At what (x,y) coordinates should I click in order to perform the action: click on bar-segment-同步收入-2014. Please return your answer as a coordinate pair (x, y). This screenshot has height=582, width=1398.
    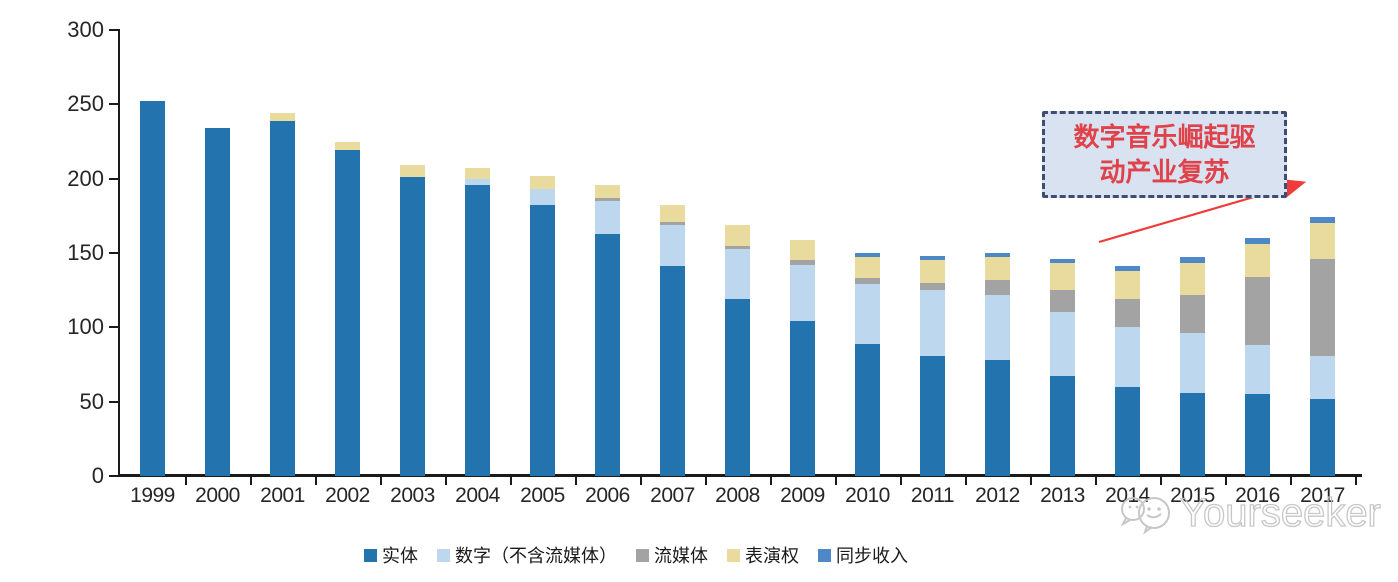
    Looking at the image, I should click on (1127, 268).